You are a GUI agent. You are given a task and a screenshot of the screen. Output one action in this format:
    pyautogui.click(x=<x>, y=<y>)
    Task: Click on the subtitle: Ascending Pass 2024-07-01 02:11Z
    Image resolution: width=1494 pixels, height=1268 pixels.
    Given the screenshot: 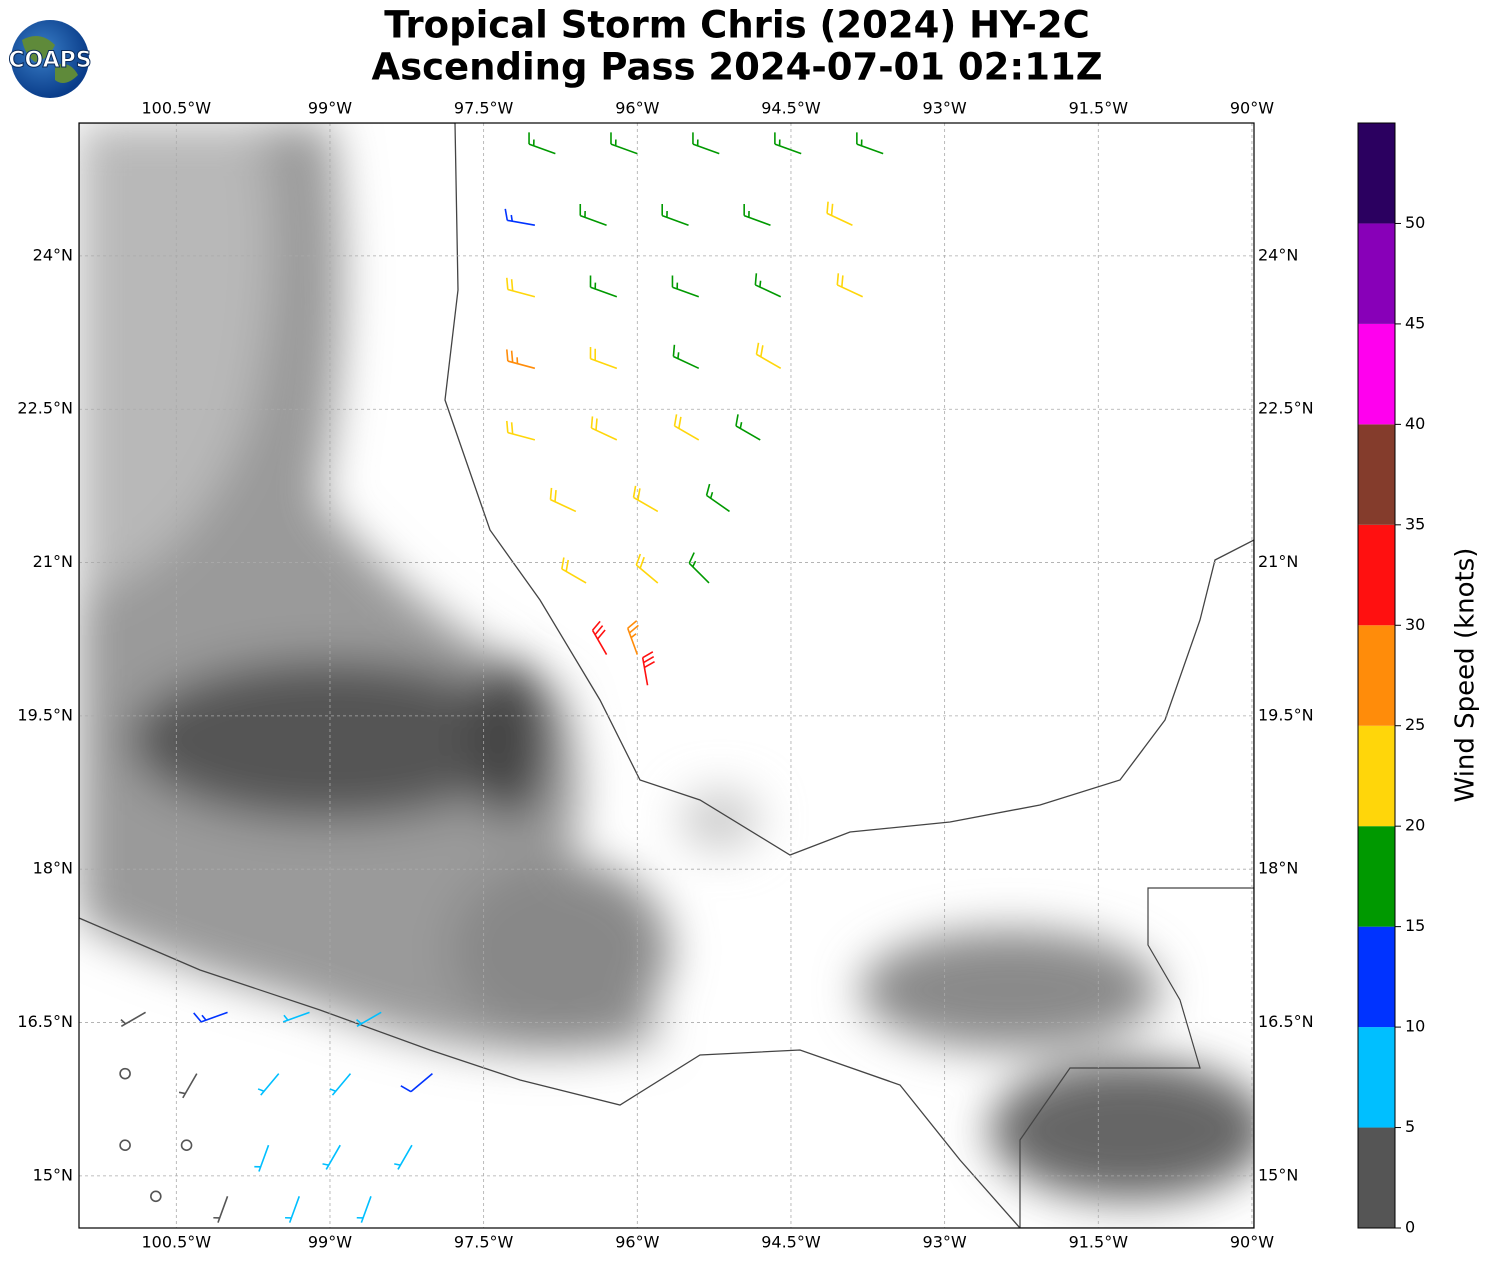 What is the action you would take?
    pyautogui.click(x=736, y=67)
    